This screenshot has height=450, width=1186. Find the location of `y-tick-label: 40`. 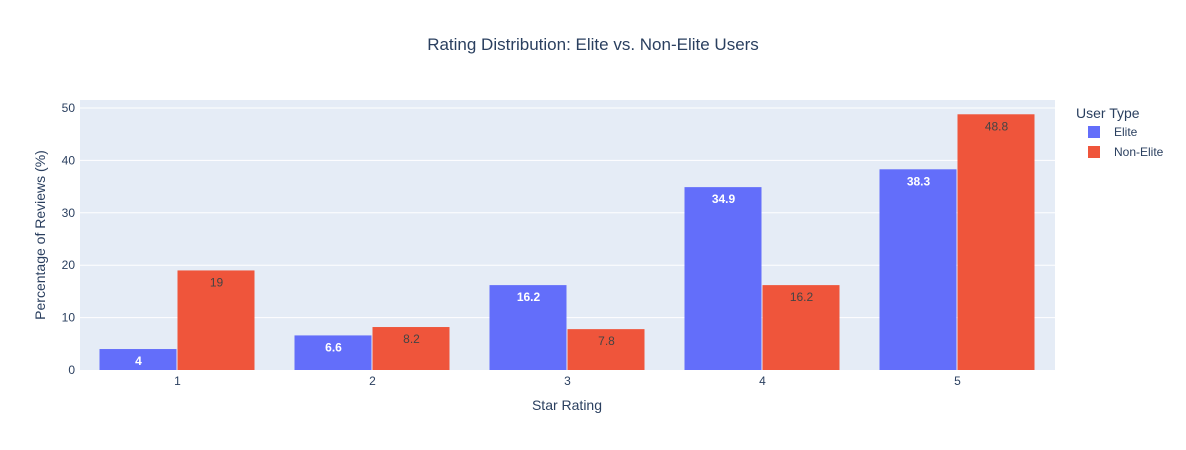

y-tick-label: 40 is located at coordinates (69, 160).